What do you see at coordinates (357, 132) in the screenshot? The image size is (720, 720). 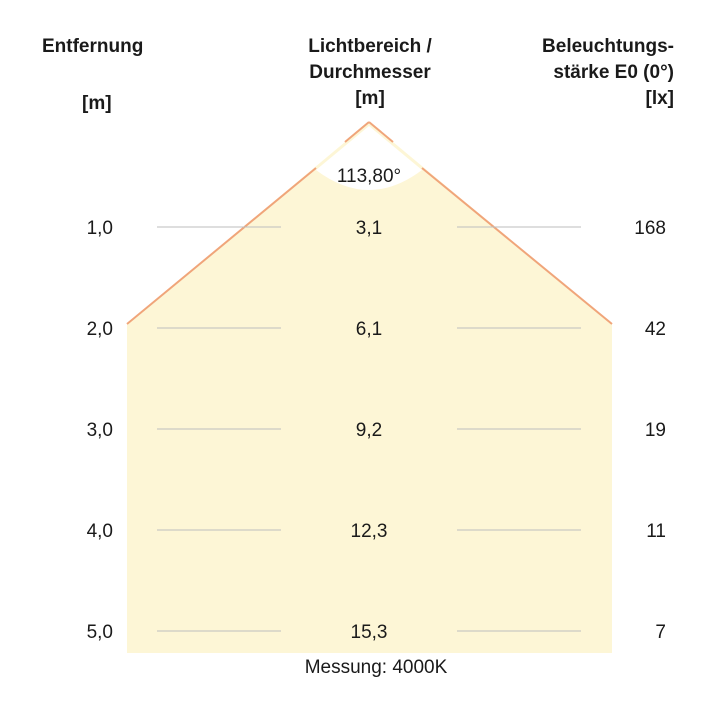 I see `beam-apex-left` at bounding box center [357, 132].